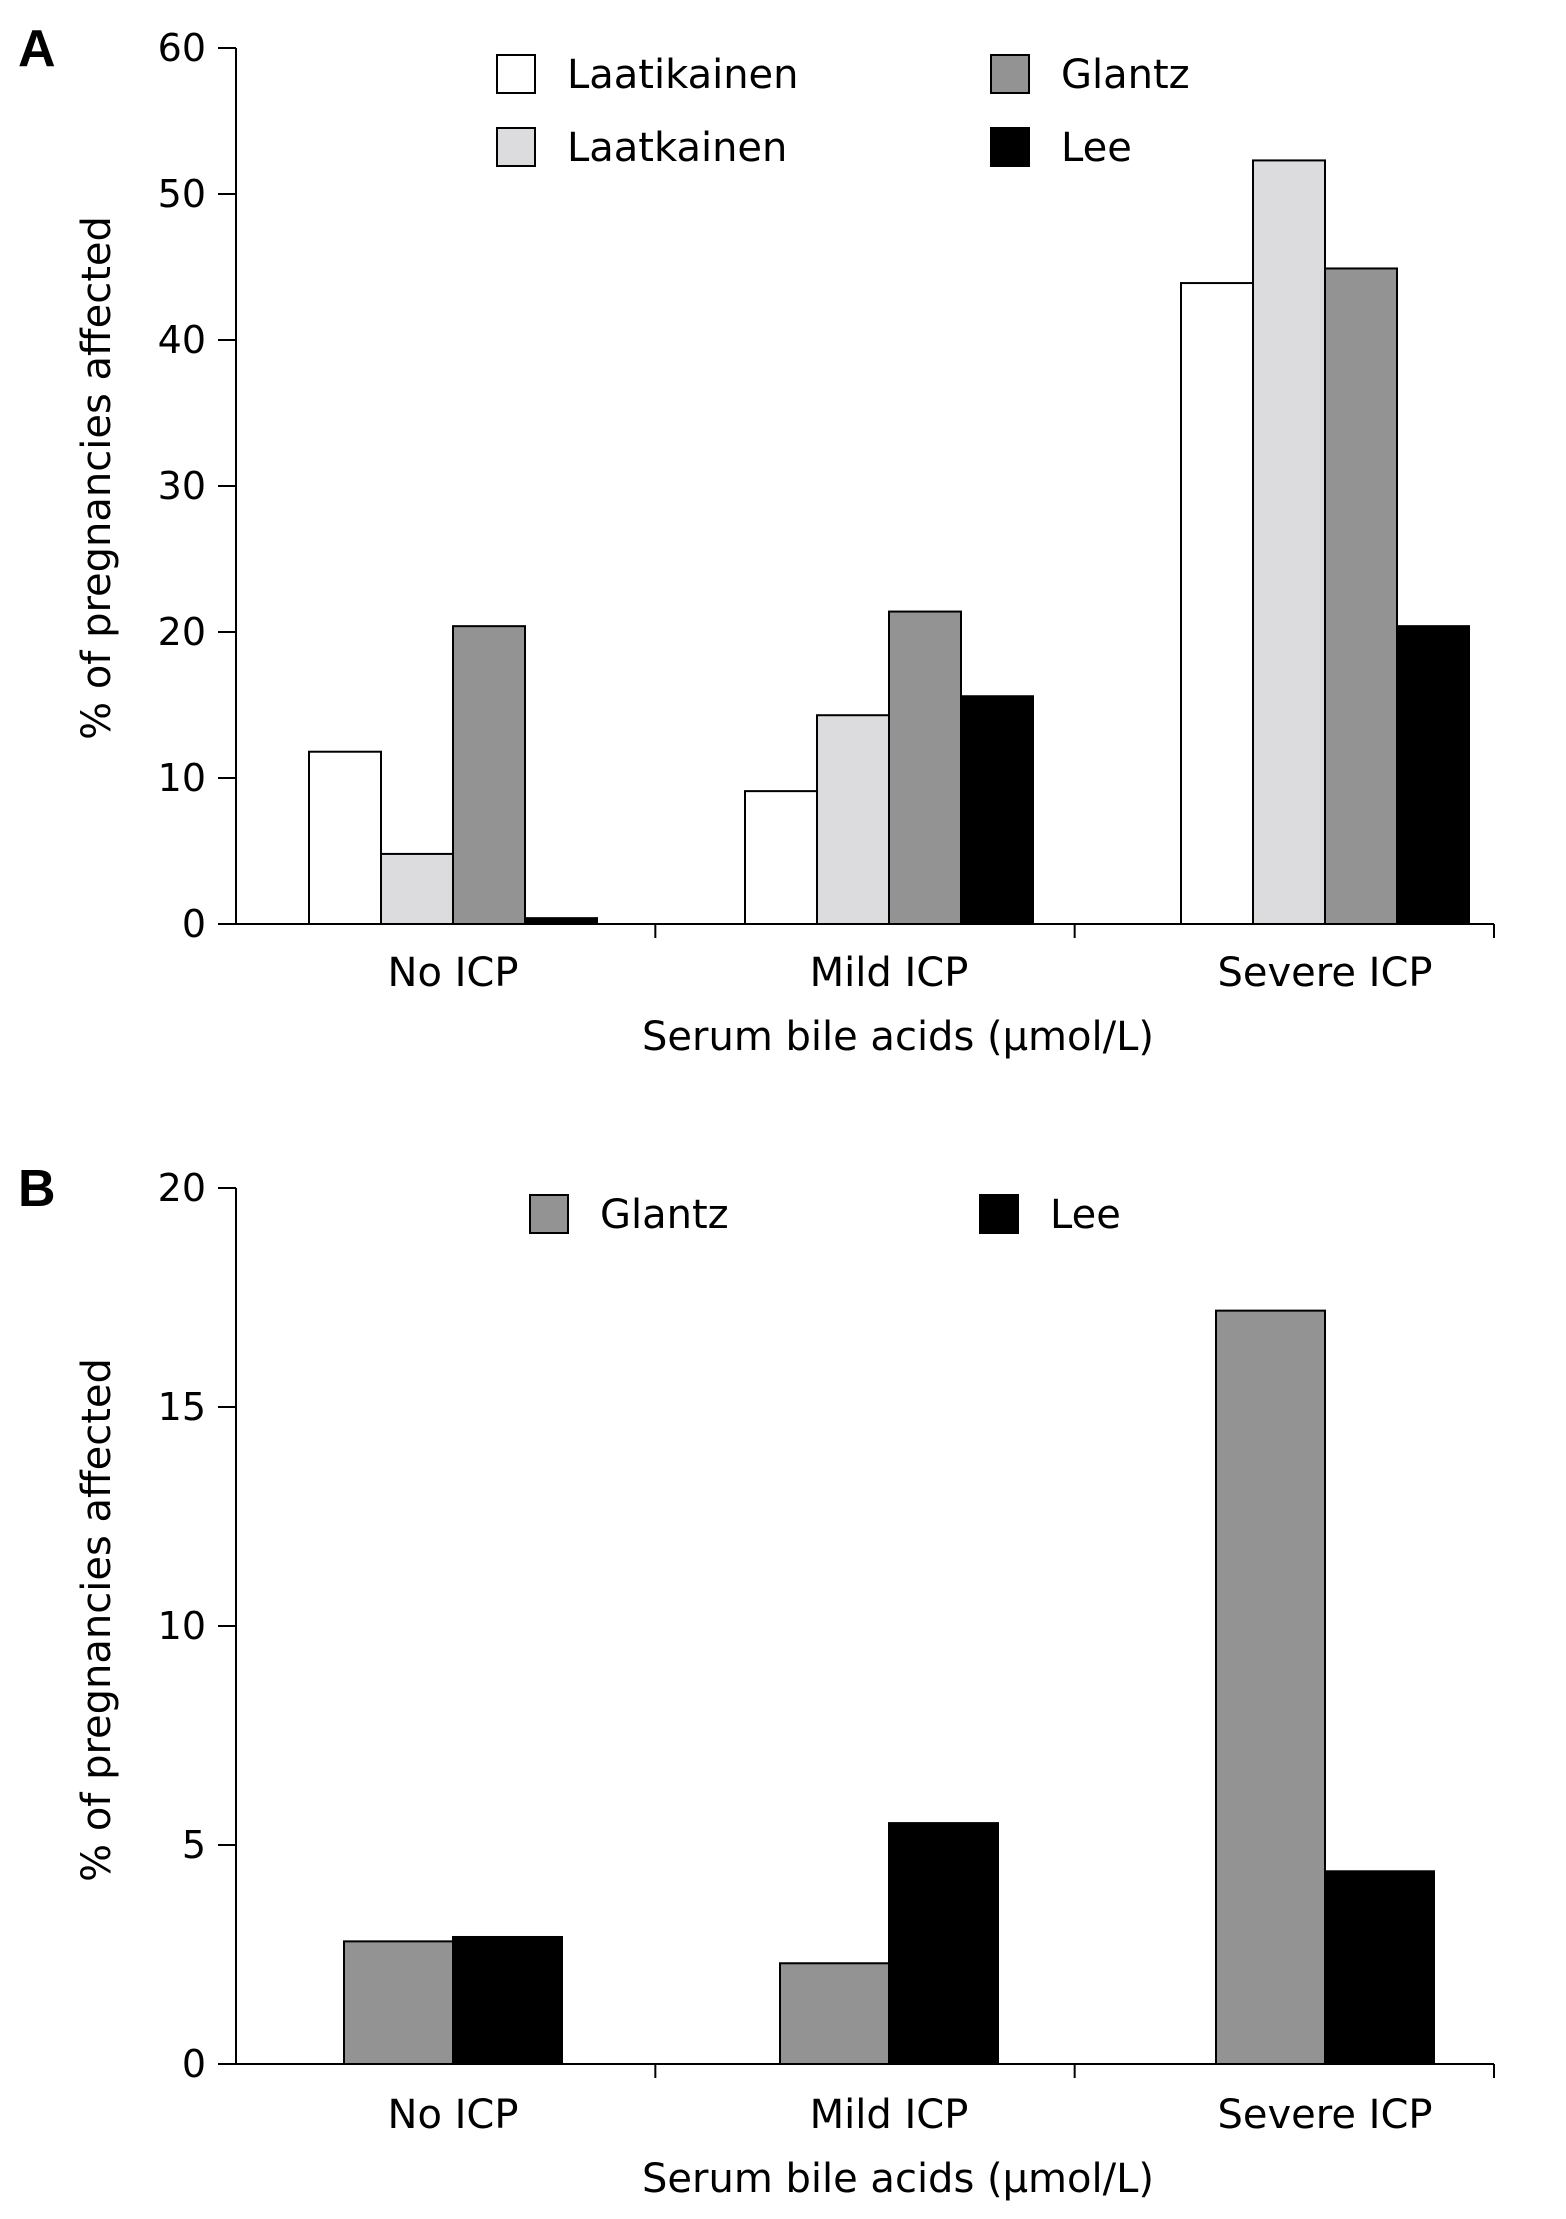  What do you see at coordinates (1289, 542) in the screenshot?
I see `bar-laatkainen-severe-icp` at bounding box center [1289, 542].